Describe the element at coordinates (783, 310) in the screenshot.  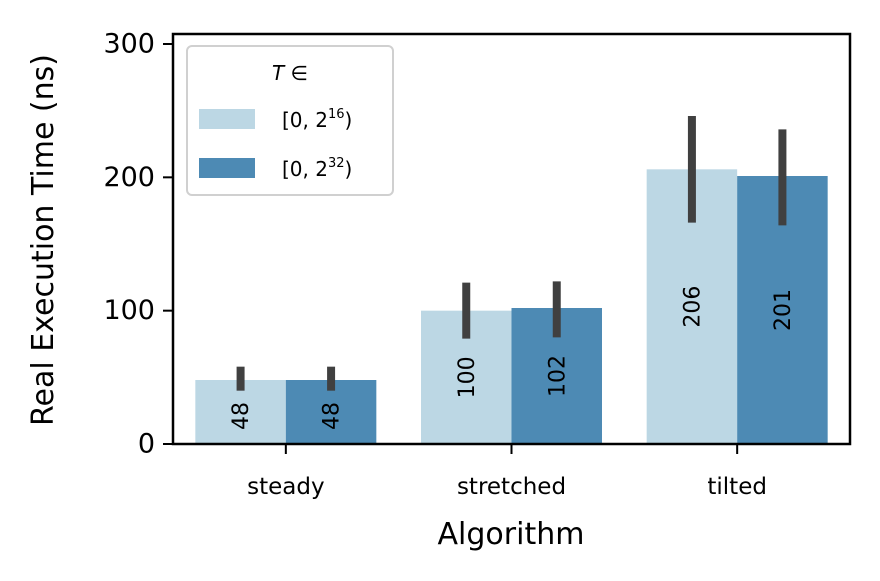
I see `bar-value-label: 201` at that location.